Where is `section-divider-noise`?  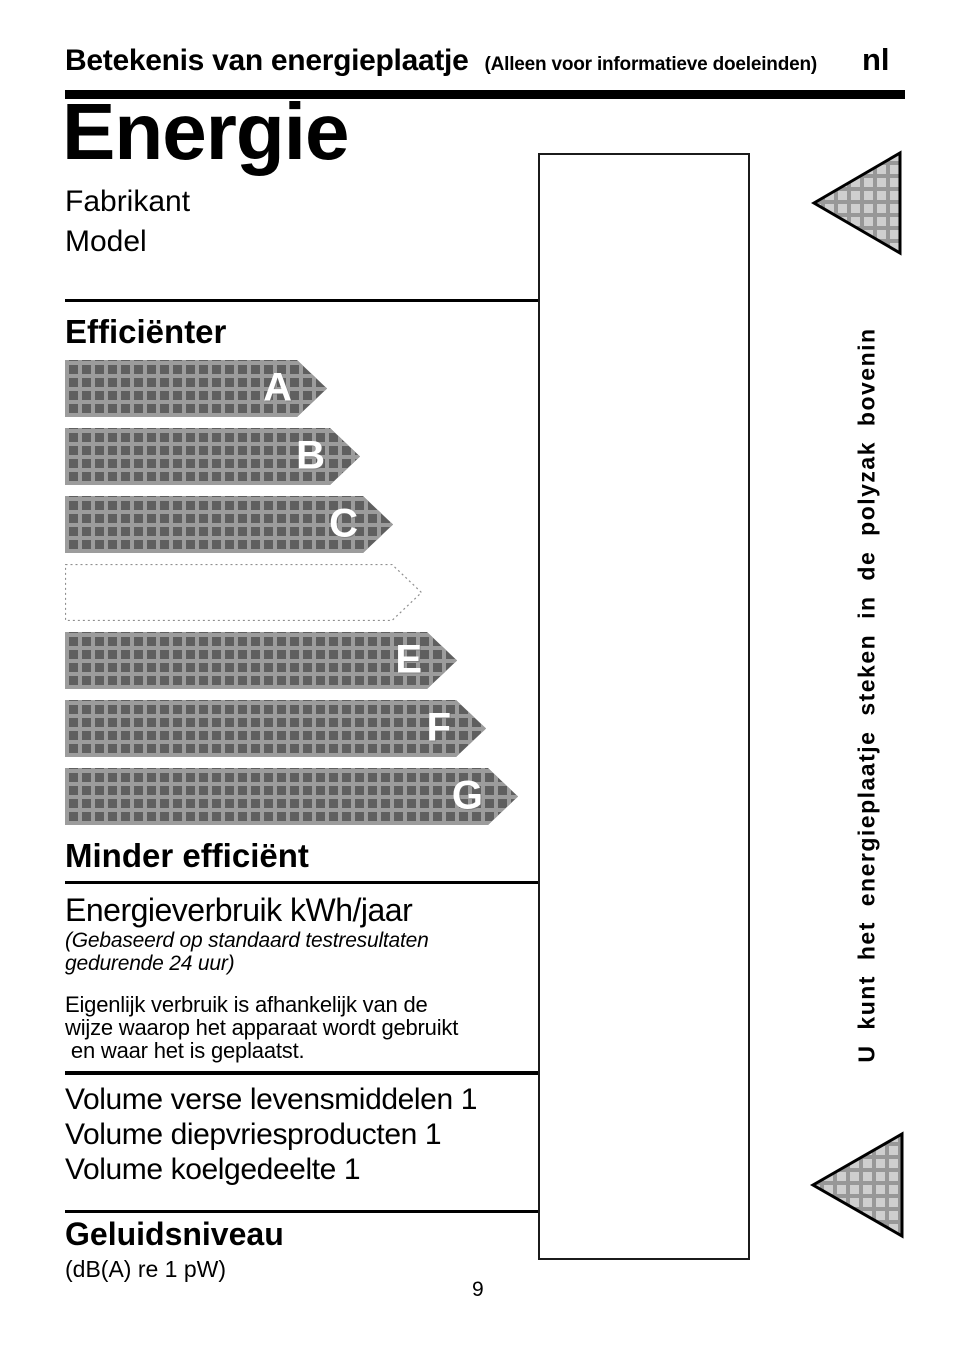
section-divider-noise is located at coordinates (308, 1211).